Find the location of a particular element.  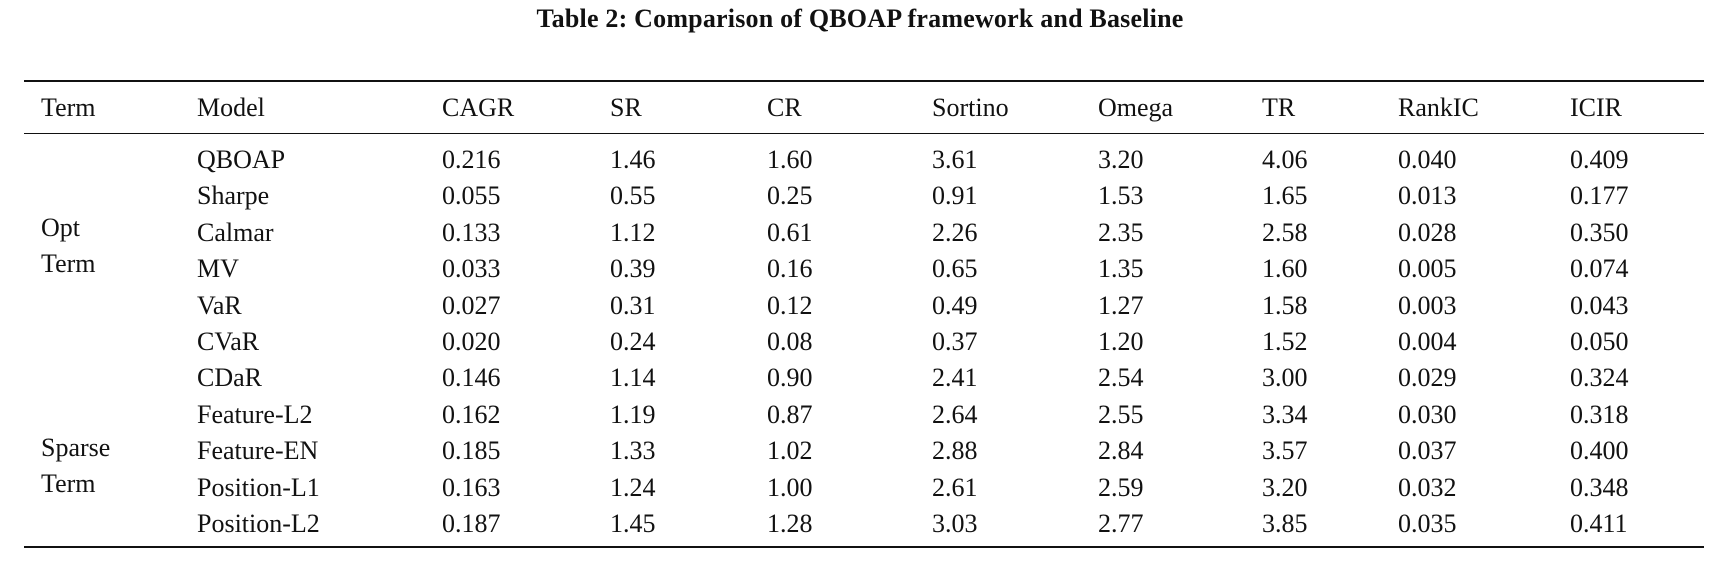

cell-omega: 1.35 is located at coordinates (1121, 269).